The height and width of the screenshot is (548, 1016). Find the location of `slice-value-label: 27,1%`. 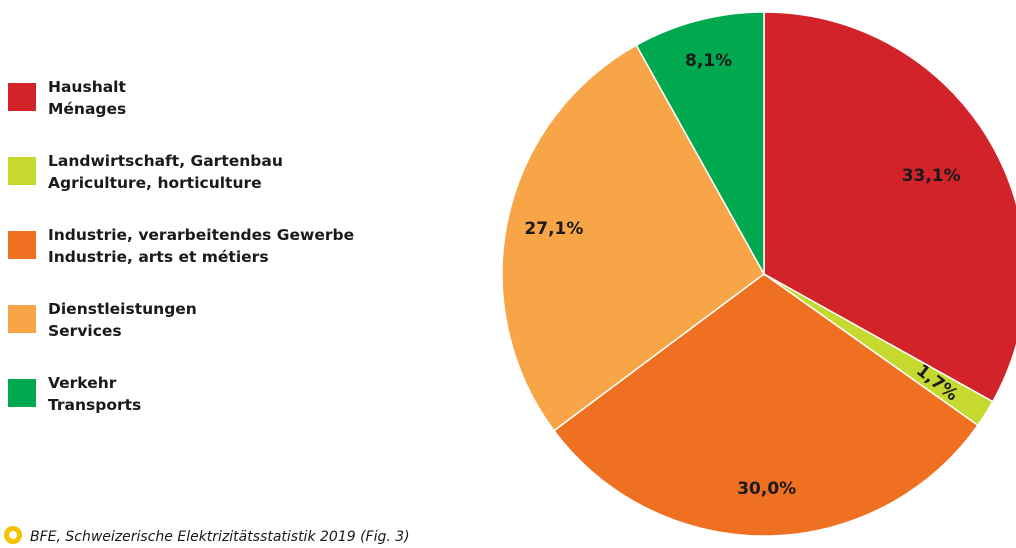

slice-value-label: 27,1% is located at coordinates (553, 229).